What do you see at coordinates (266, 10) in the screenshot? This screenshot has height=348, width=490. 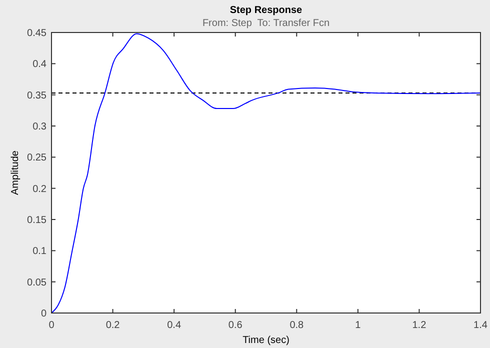 I see `chart-title: Step Response` at bounding box center [266, 10].